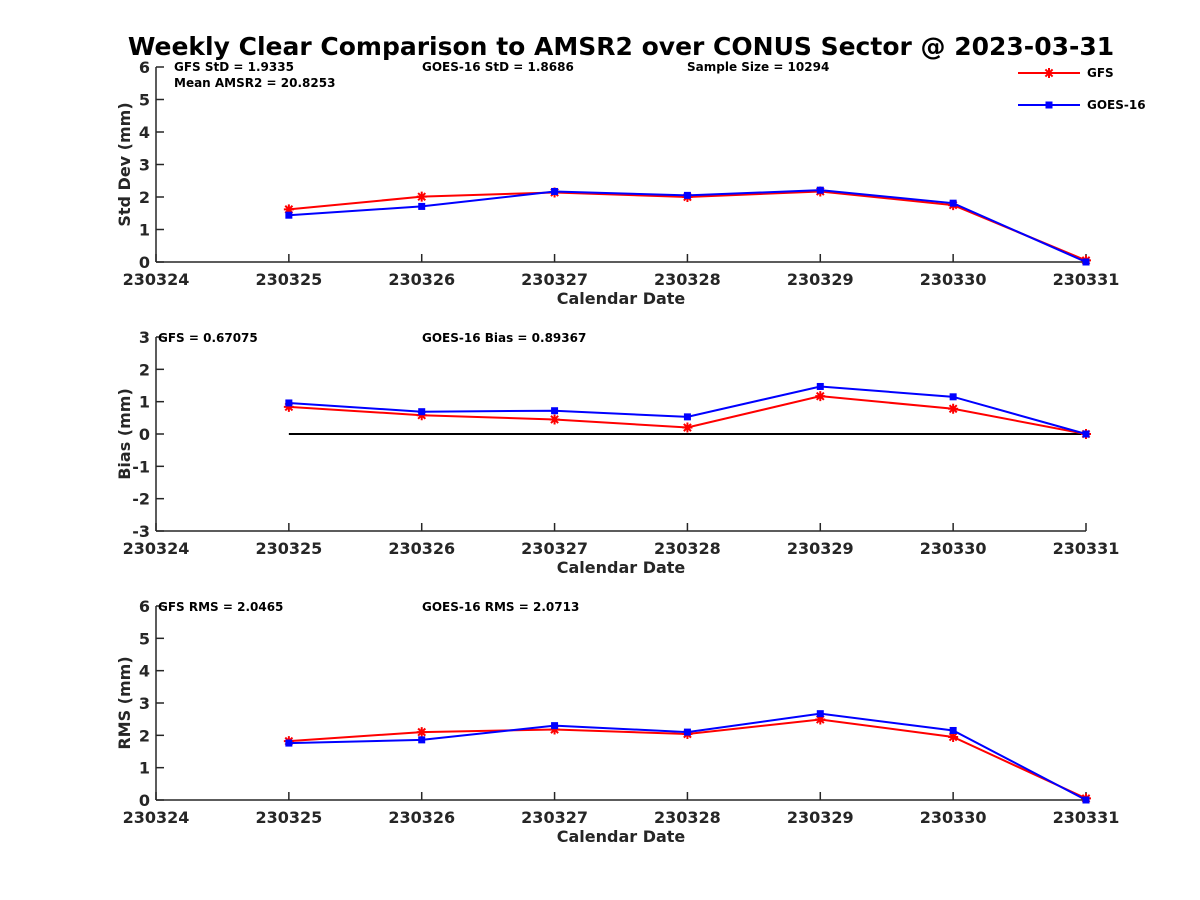  Describe the element at coordinates (141, 531) in the screenshot. I see `y-tick-label: -3` at that location.